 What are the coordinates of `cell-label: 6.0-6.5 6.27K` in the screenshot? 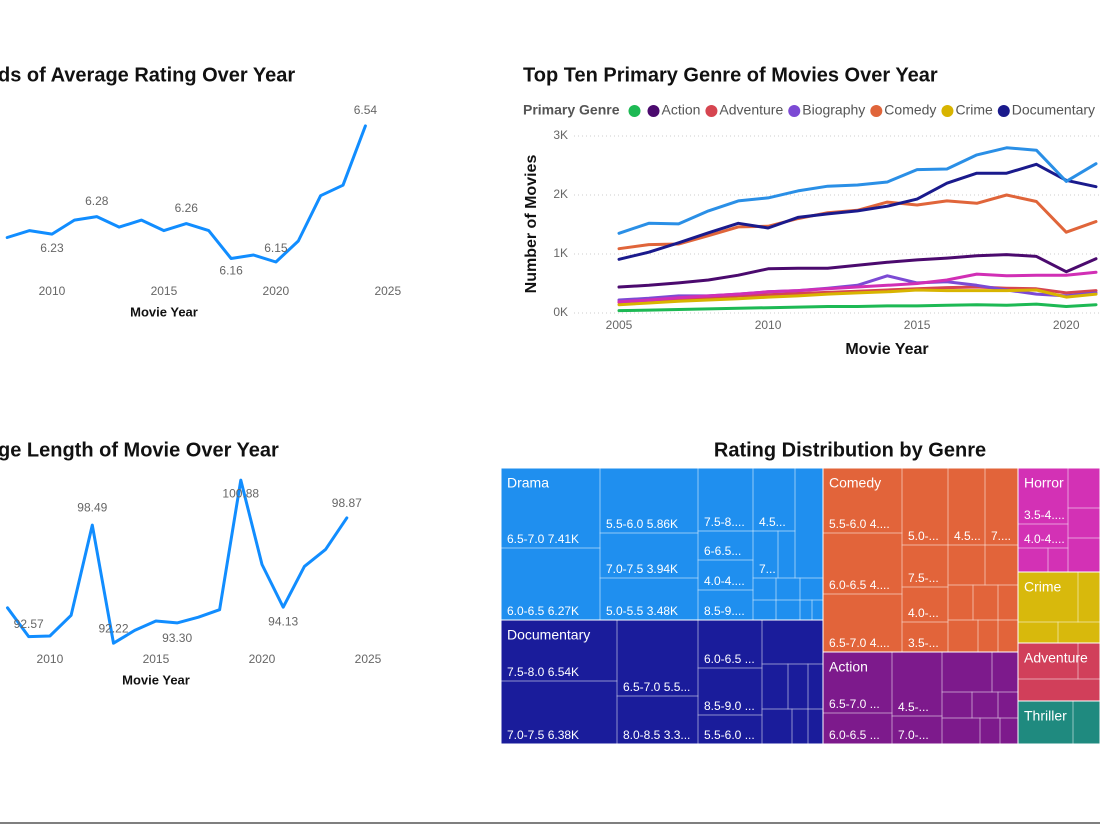 It's located at (543, 611).